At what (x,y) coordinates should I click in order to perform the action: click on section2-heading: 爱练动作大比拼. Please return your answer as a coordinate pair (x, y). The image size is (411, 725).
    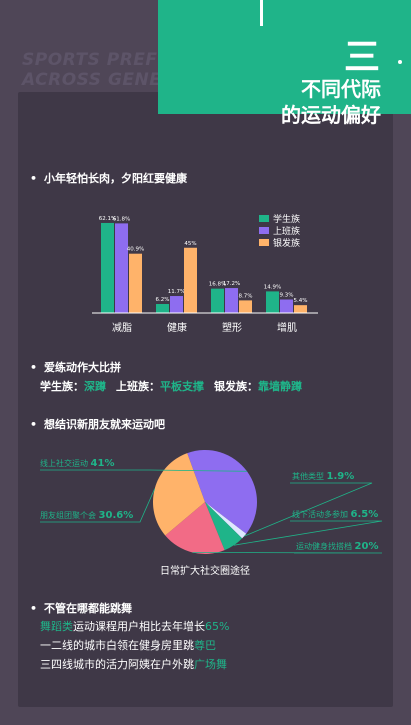
    Looking at the image, I should click on (75, 367).